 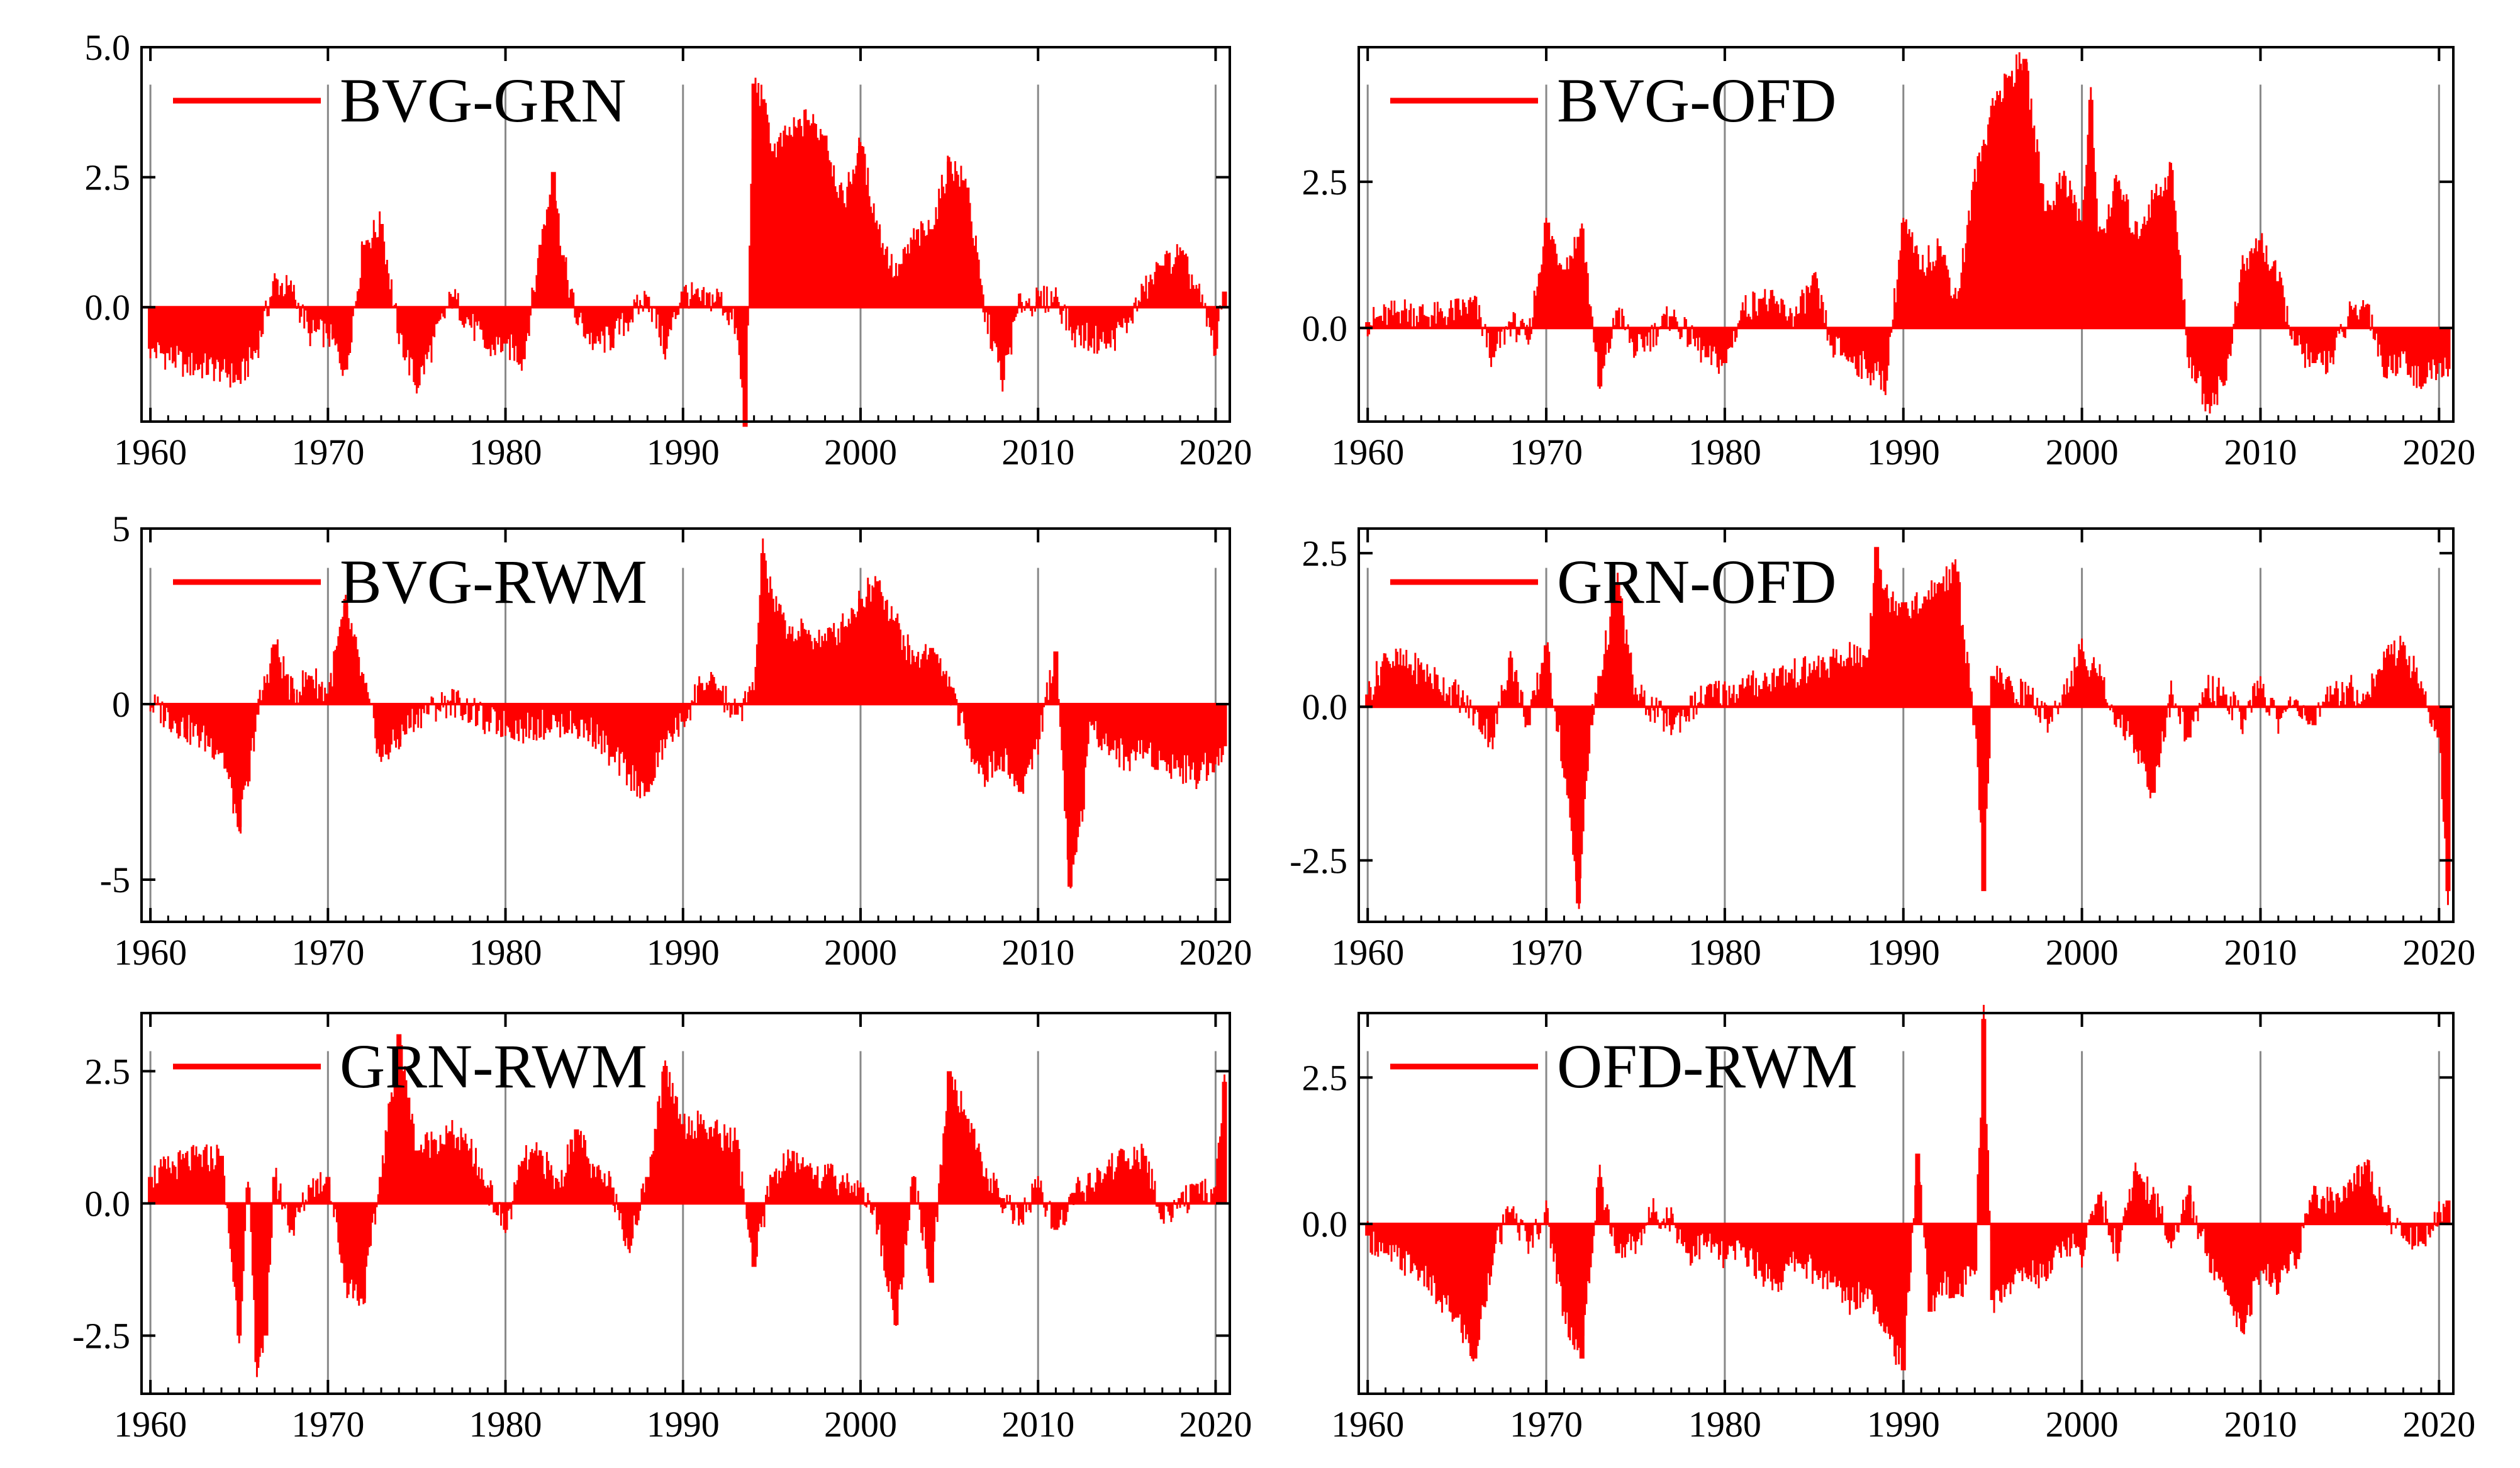 I want to click on y-tick-label: 2.5, so click(x=1325, y=553).